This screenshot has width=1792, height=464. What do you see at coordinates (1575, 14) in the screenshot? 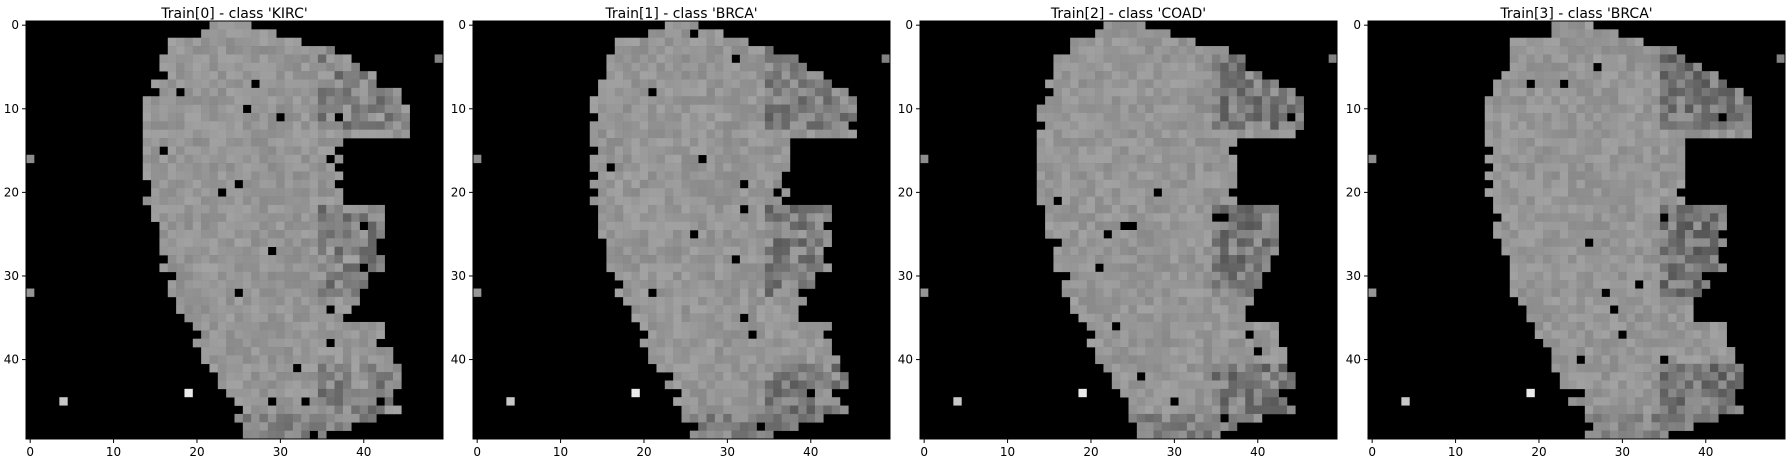
I see `panel-3-title: Train[3] - class 'BRCA'` at bounding box center [1575, 14].